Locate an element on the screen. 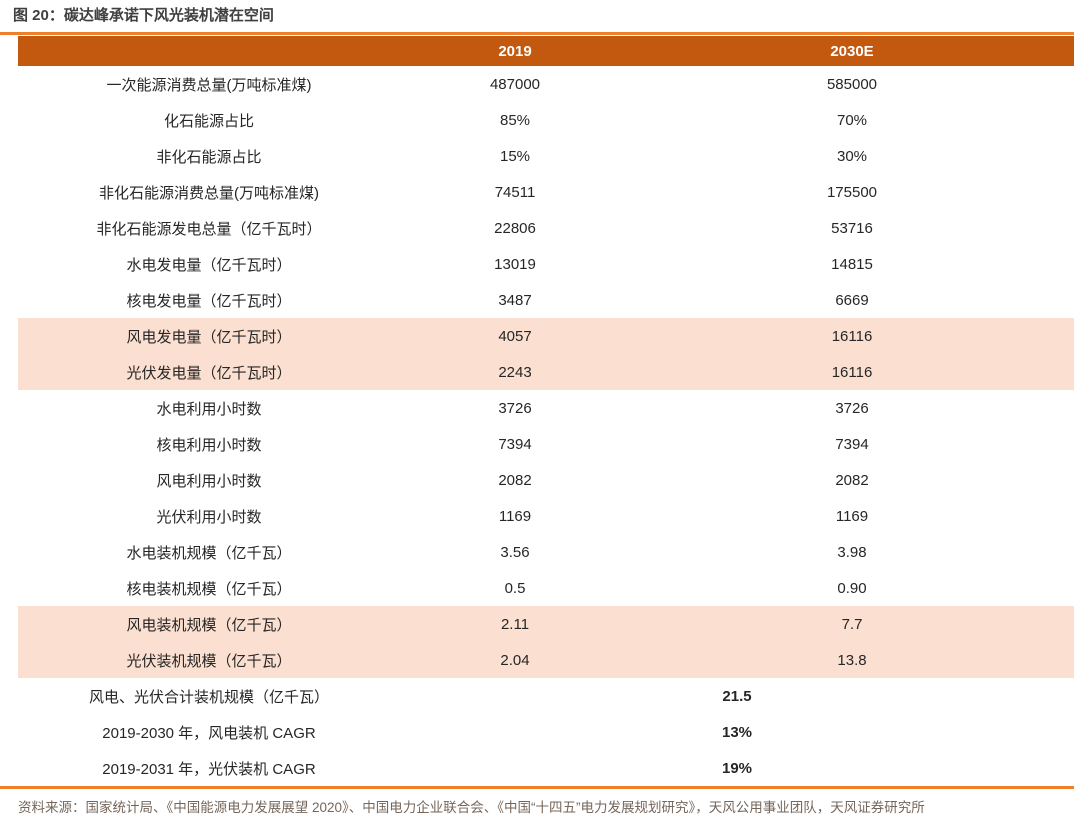 Image resolution: width=1080 pixels, height=821 pixels. row-label: 非化石能源发电总量（亿千瓦时） is located at coordinates (209, 229).